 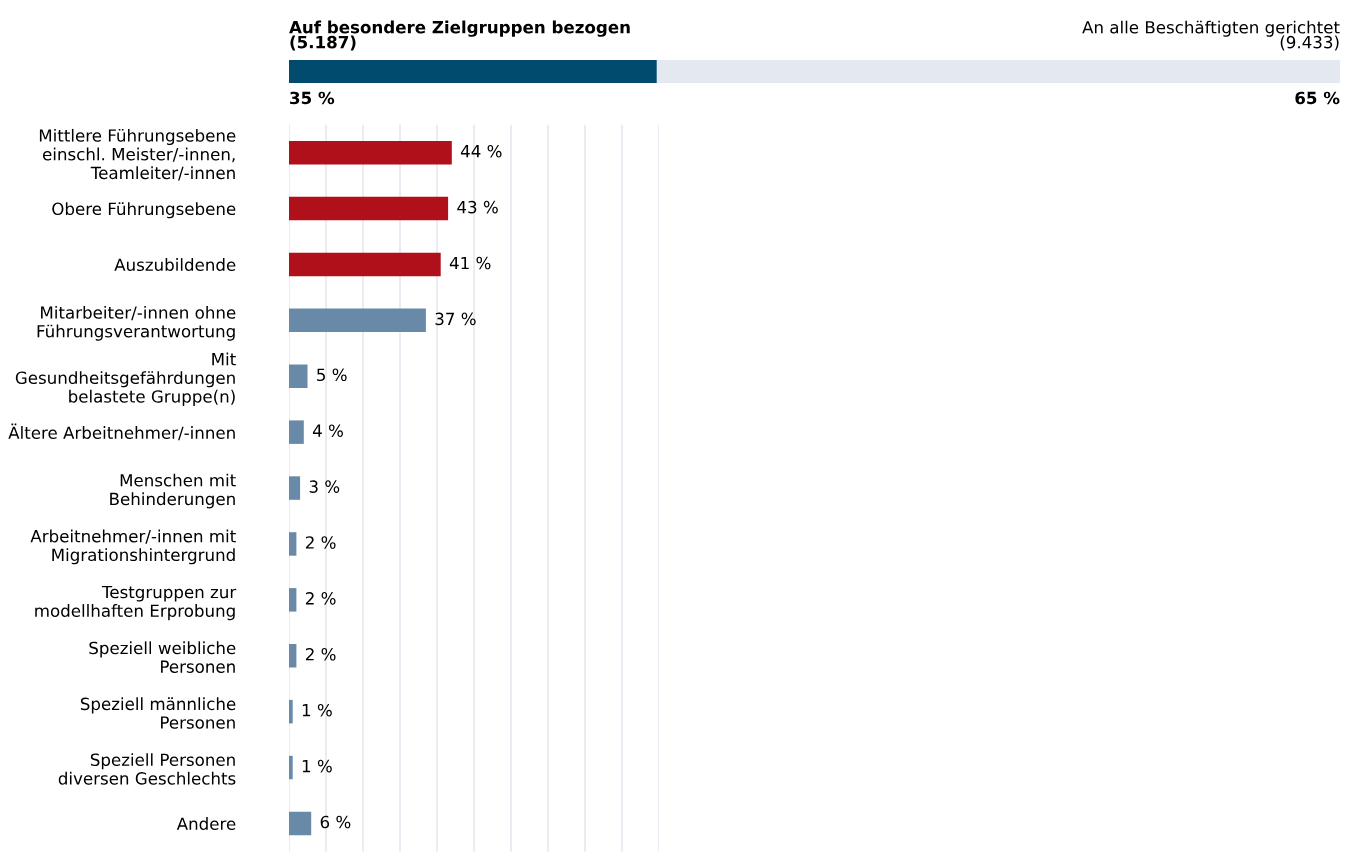 What do you see at coordinates (1211, 35) in the screenshot?
I see `series-label: An alle Beschäftigten gerichtet (9.433)` at bounding box center [1211, 35].